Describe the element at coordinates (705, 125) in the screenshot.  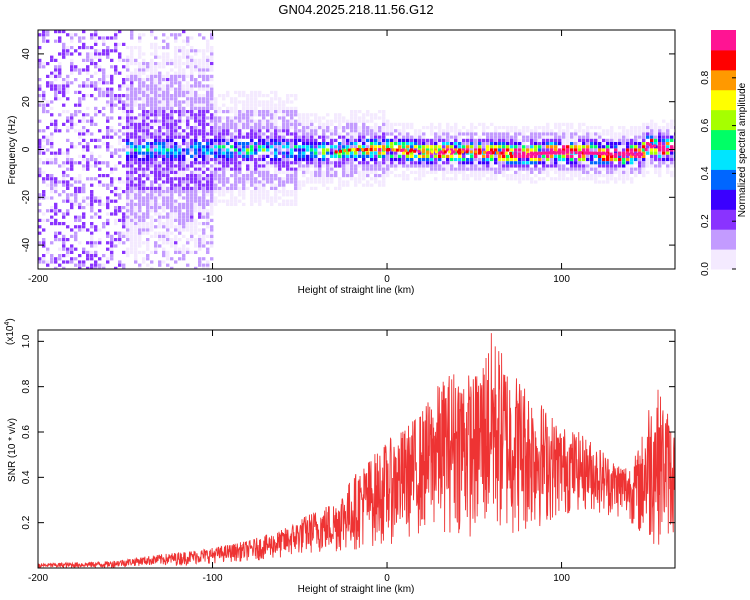
I see `colorbar-tick-label: 0.6` at that location.